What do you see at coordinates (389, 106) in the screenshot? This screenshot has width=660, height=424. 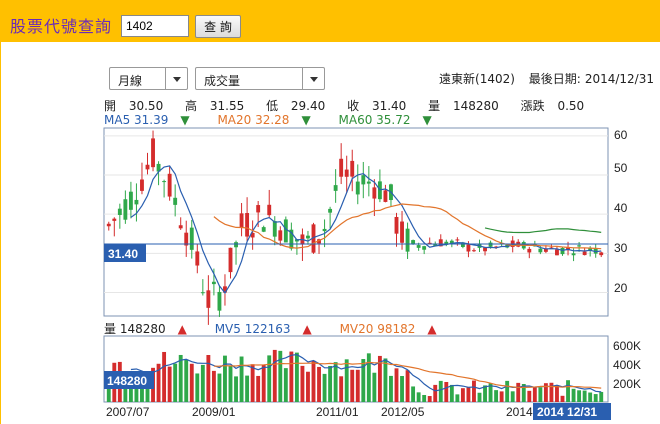 I see `close-number: 31.40` at bounding box center [389, 106].